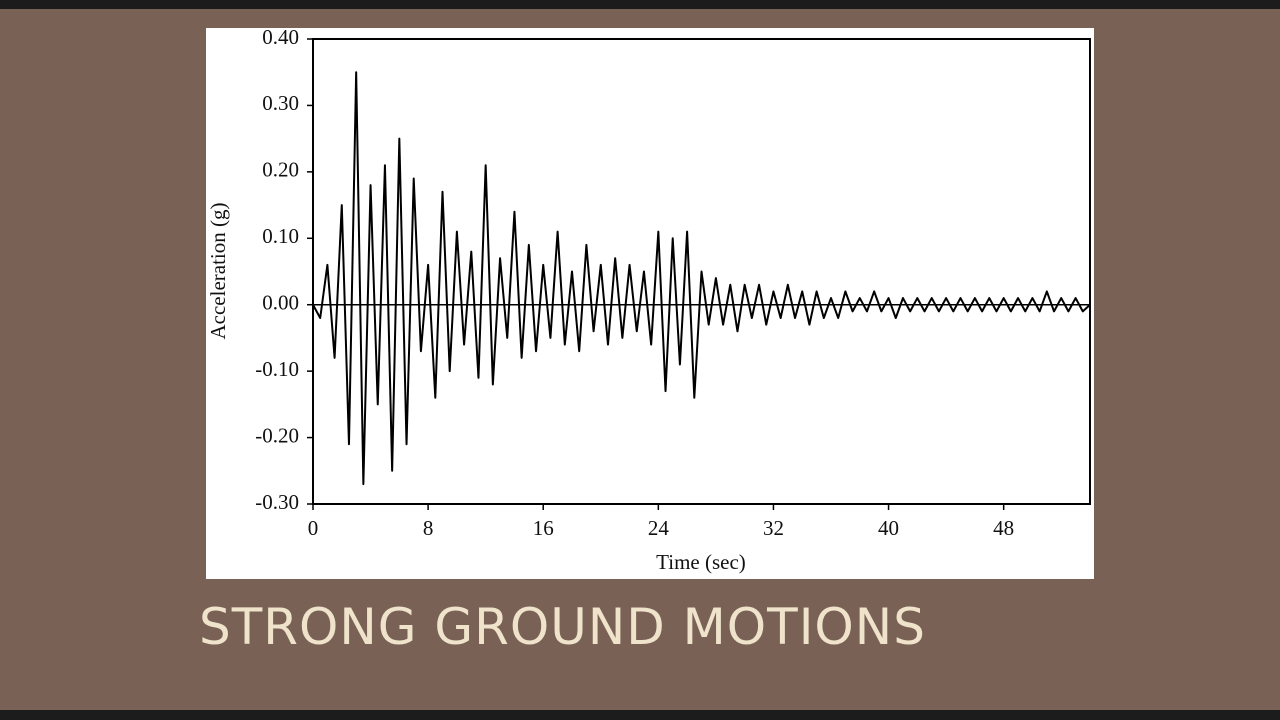  Describe the element at coordinates (280, 303) in the screenshot. I see `y-tick-label: 0.00` at that location.